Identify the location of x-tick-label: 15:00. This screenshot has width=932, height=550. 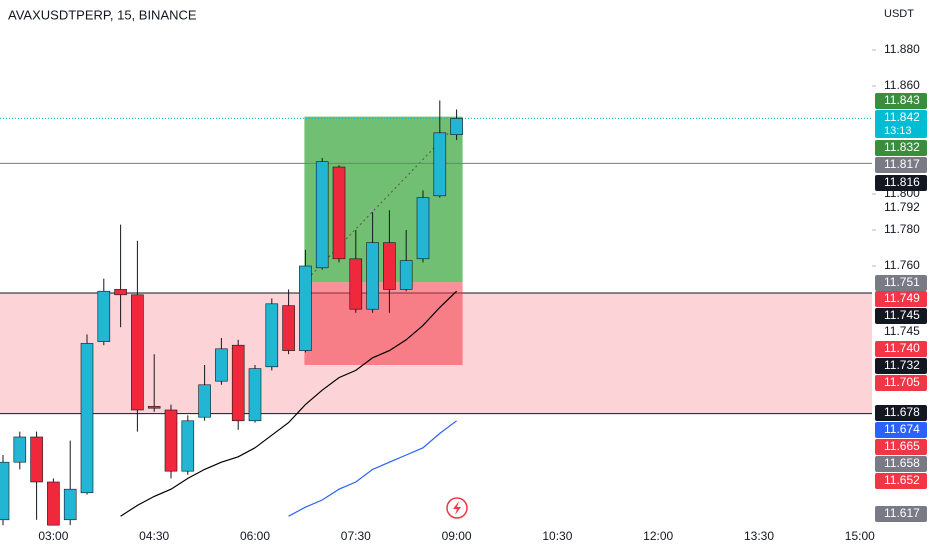
(860, 536).